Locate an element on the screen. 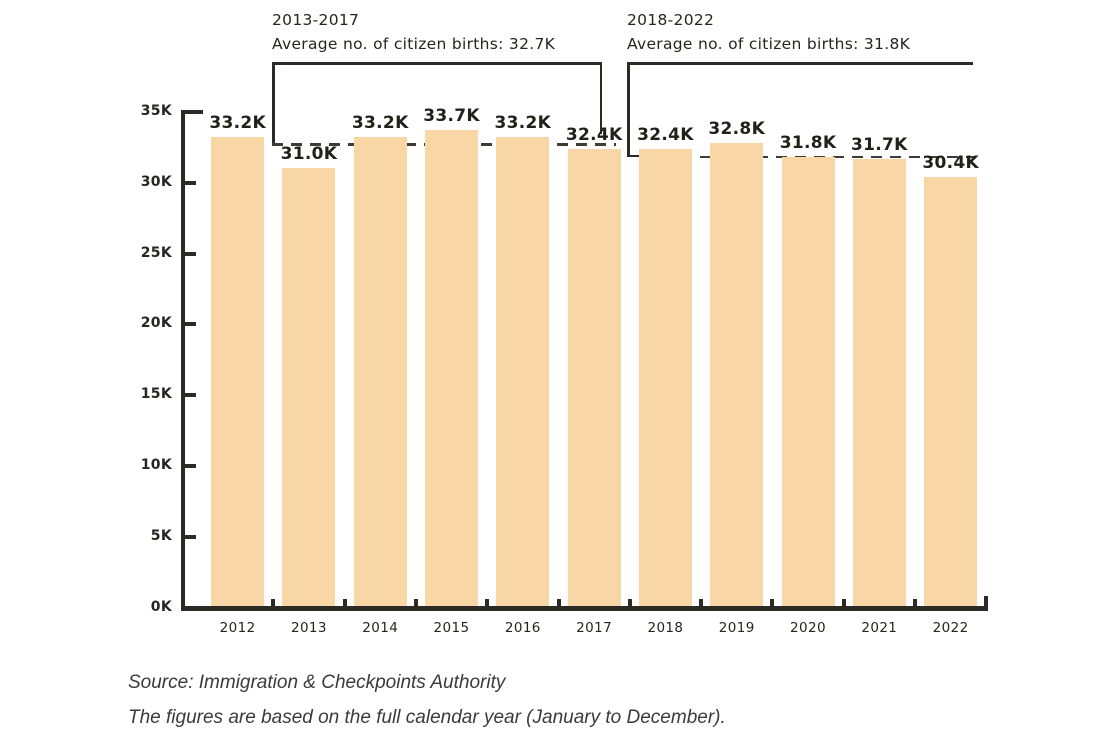  bracket-2-horizontal is located at coordinates (800, 63).